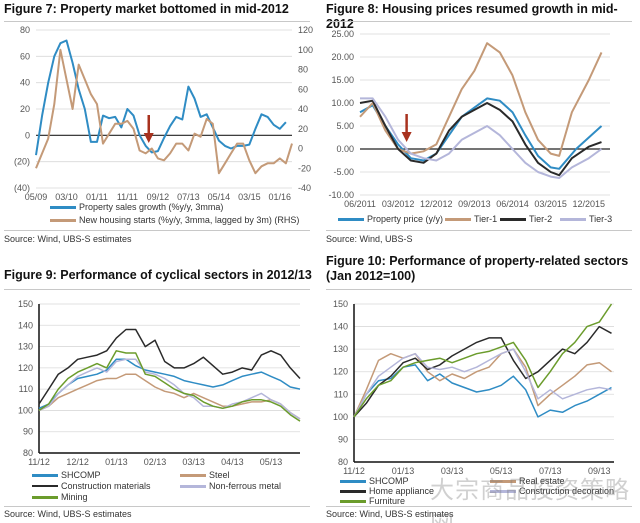  What do you see at coordinates (158, 197) in the screenshot?
I see `x-tick-label: 09/12` at bounding box center [158, 197].